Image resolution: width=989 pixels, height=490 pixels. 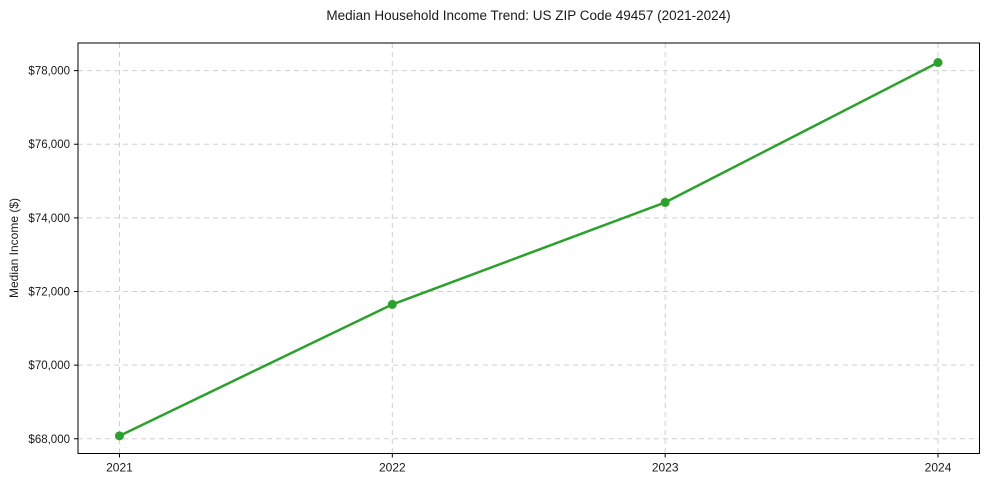 What do you see at coordinates (49, 293) in the screenshot?
I see `y-tick-label: $72,000` at bounding box center [49, 293].